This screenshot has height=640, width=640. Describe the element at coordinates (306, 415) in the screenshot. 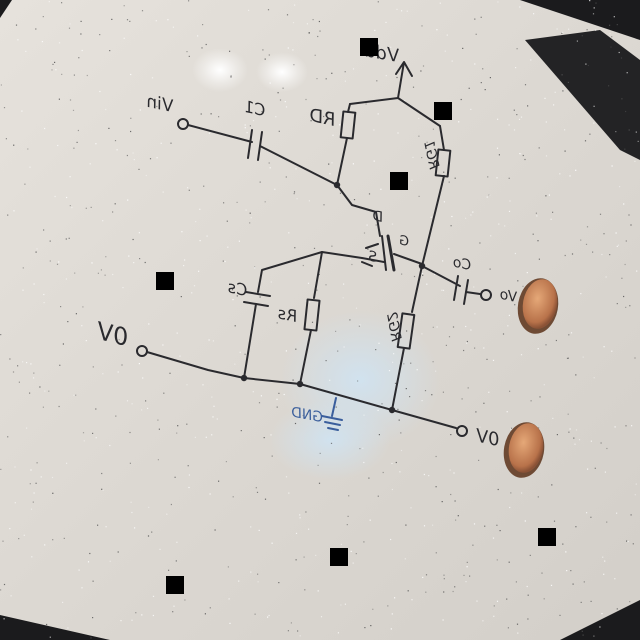

I see `label-gnd: GND` at that location.